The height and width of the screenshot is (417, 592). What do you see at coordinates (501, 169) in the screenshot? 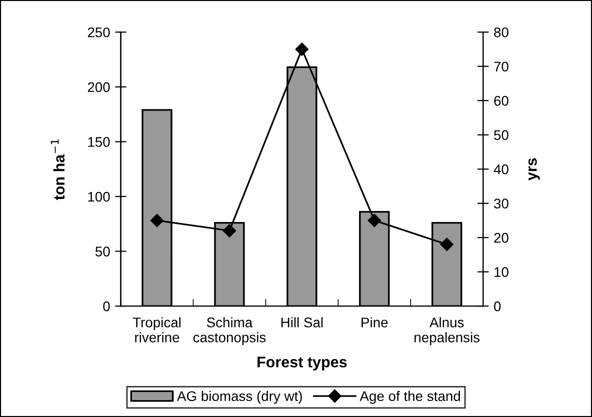
I see `y2-tick-label: 40` at bounding box center [501, 169].